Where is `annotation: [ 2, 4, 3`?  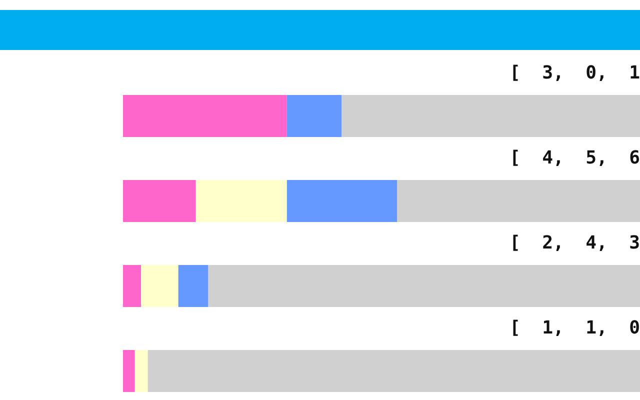
annotation: [ 2, 4, 3 is located at coordinates (576, 243).